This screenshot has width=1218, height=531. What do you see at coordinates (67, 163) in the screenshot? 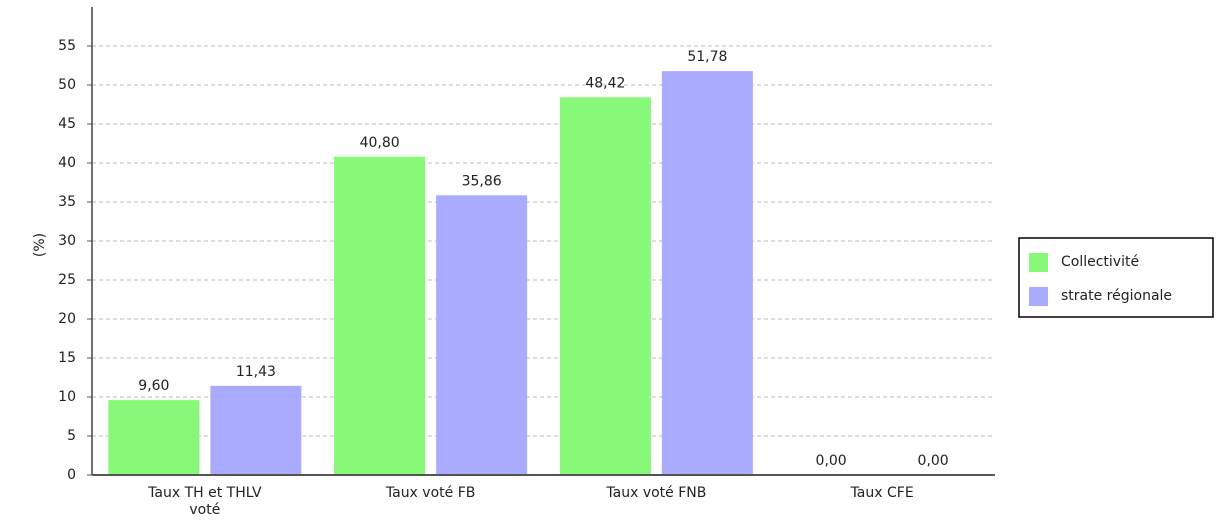
I see `y-tick-label: 40` at bounding box center [67, 163].